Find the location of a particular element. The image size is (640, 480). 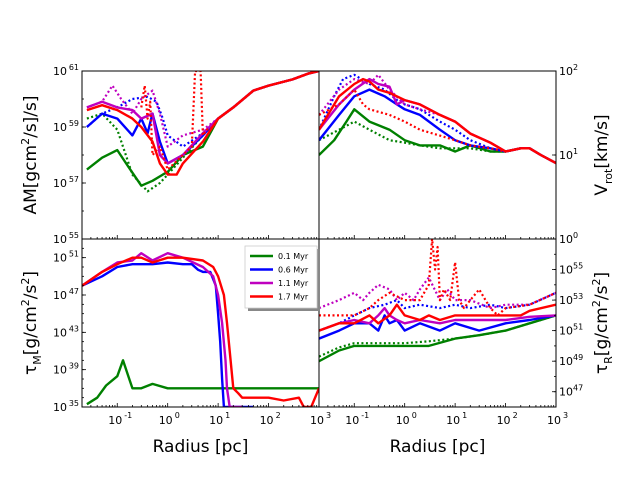

series-line-0-6-myr-dotted is located at coordinates (437, 119).